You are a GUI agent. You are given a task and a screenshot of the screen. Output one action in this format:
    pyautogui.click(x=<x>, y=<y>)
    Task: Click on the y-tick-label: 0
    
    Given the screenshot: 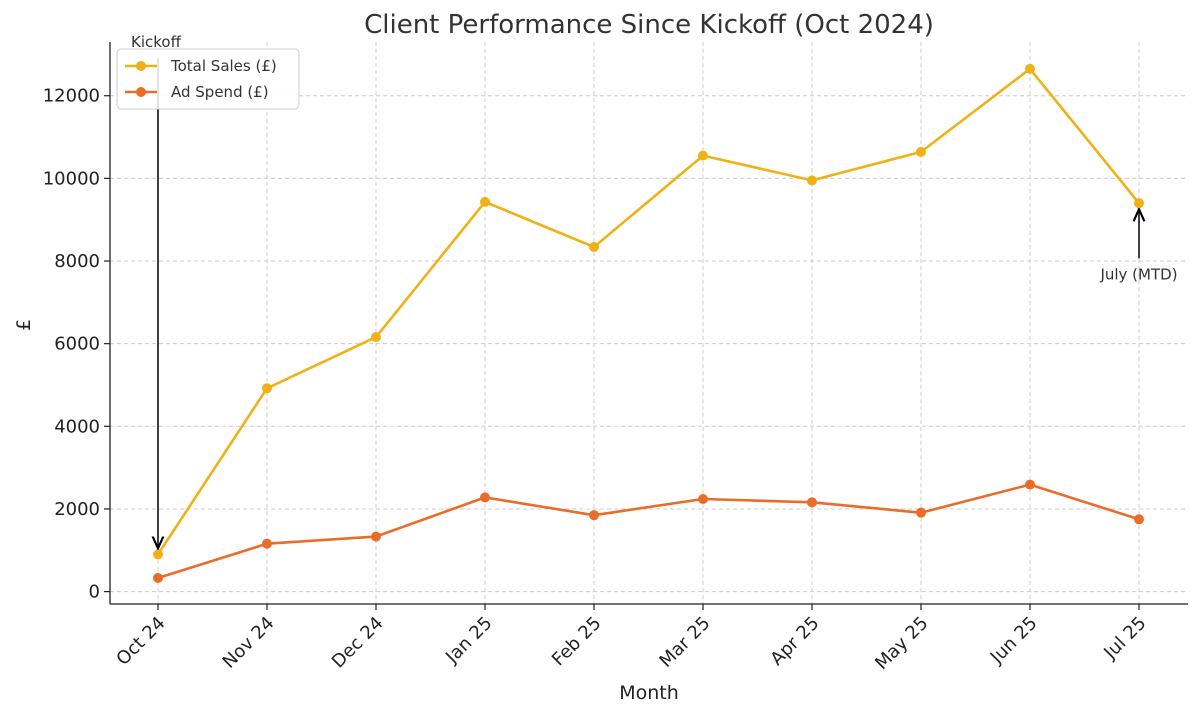 What is the action you would take?
    pyautogui.click(x=94, y=592)
    